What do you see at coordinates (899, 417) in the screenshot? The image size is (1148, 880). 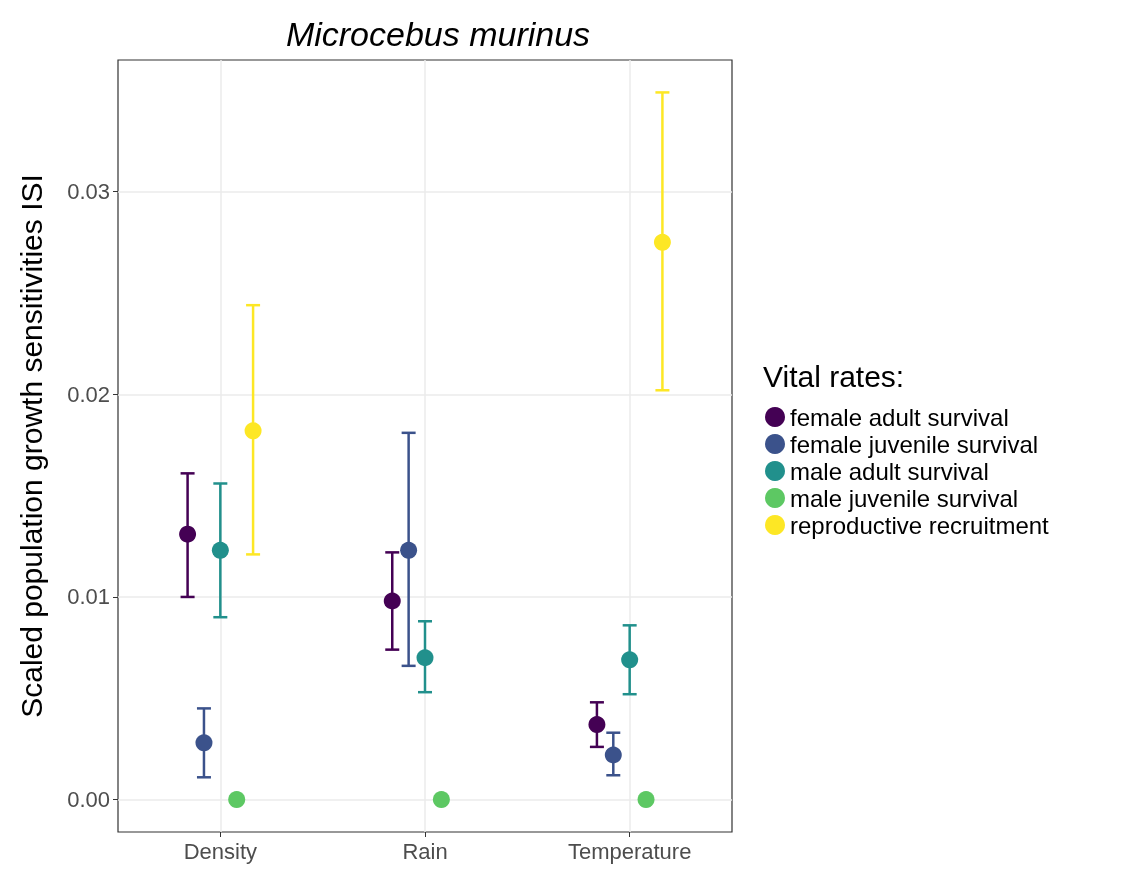 I see `legend-label: female adult survival` at bounding box center [899, 417].